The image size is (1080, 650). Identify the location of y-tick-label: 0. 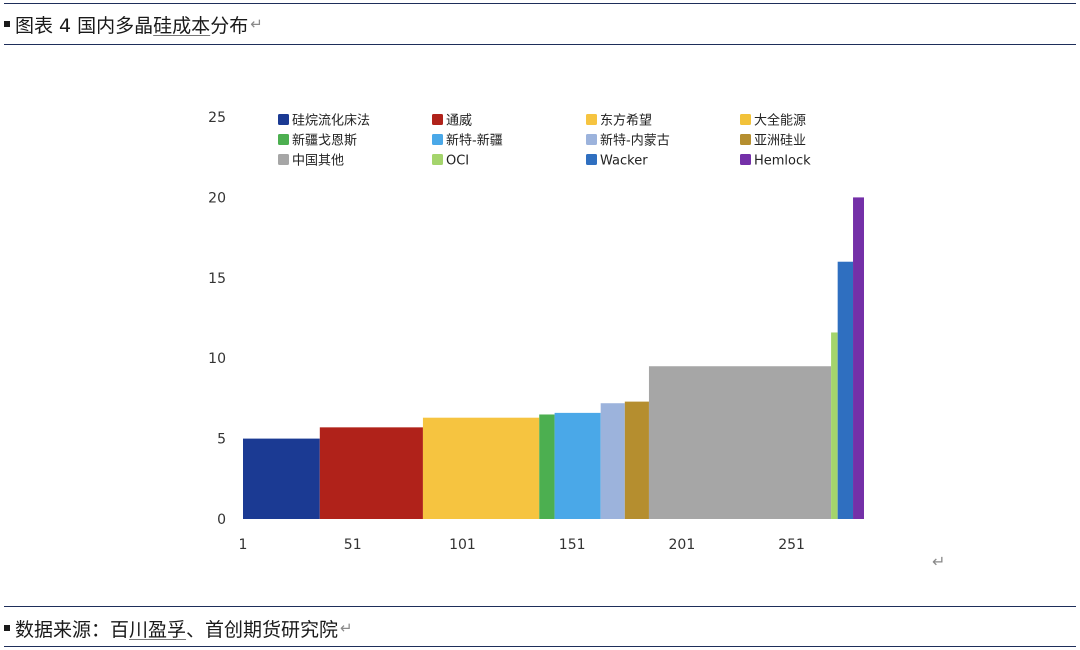
(221, 520).